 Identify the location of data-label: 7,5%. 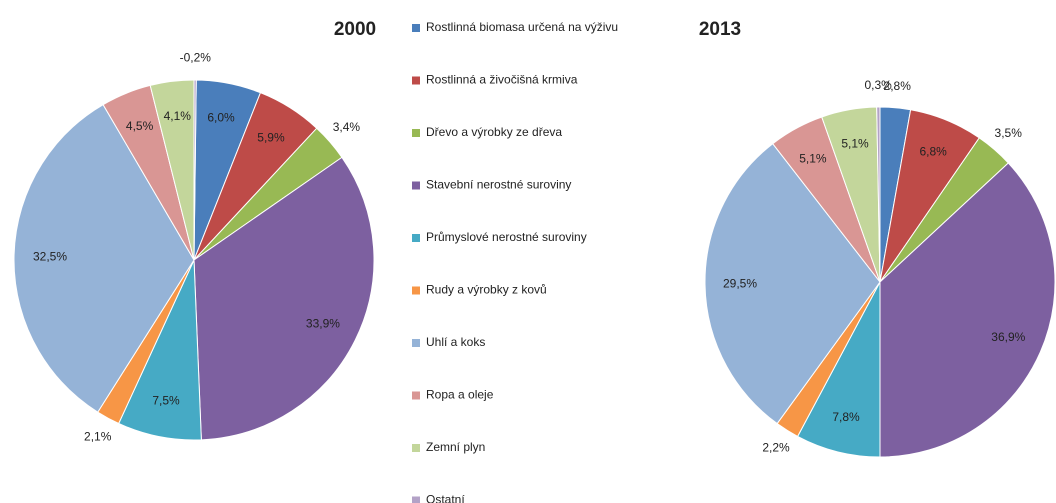
(166, 400).